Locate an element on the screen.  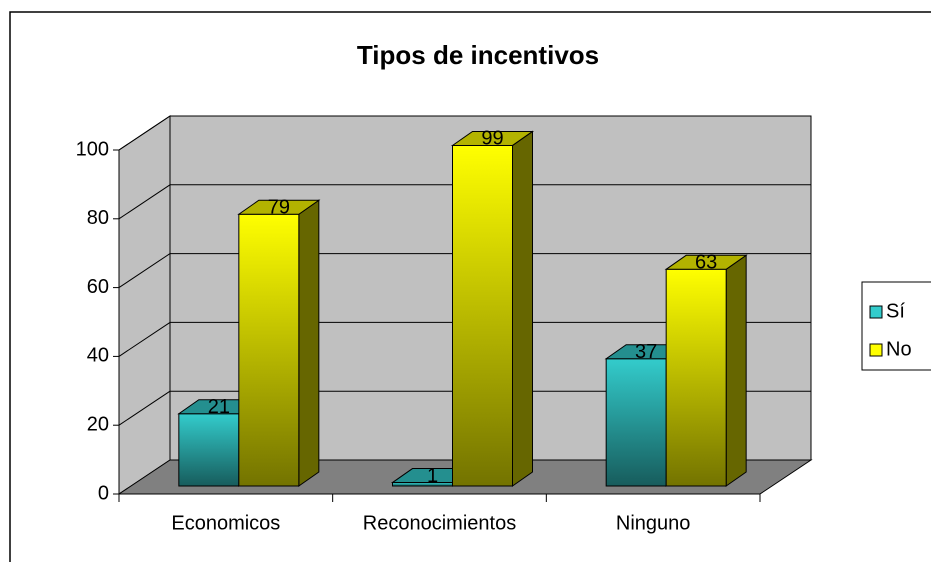
x-tick-label: Reconocimientos is located at coordinates (439, 523).